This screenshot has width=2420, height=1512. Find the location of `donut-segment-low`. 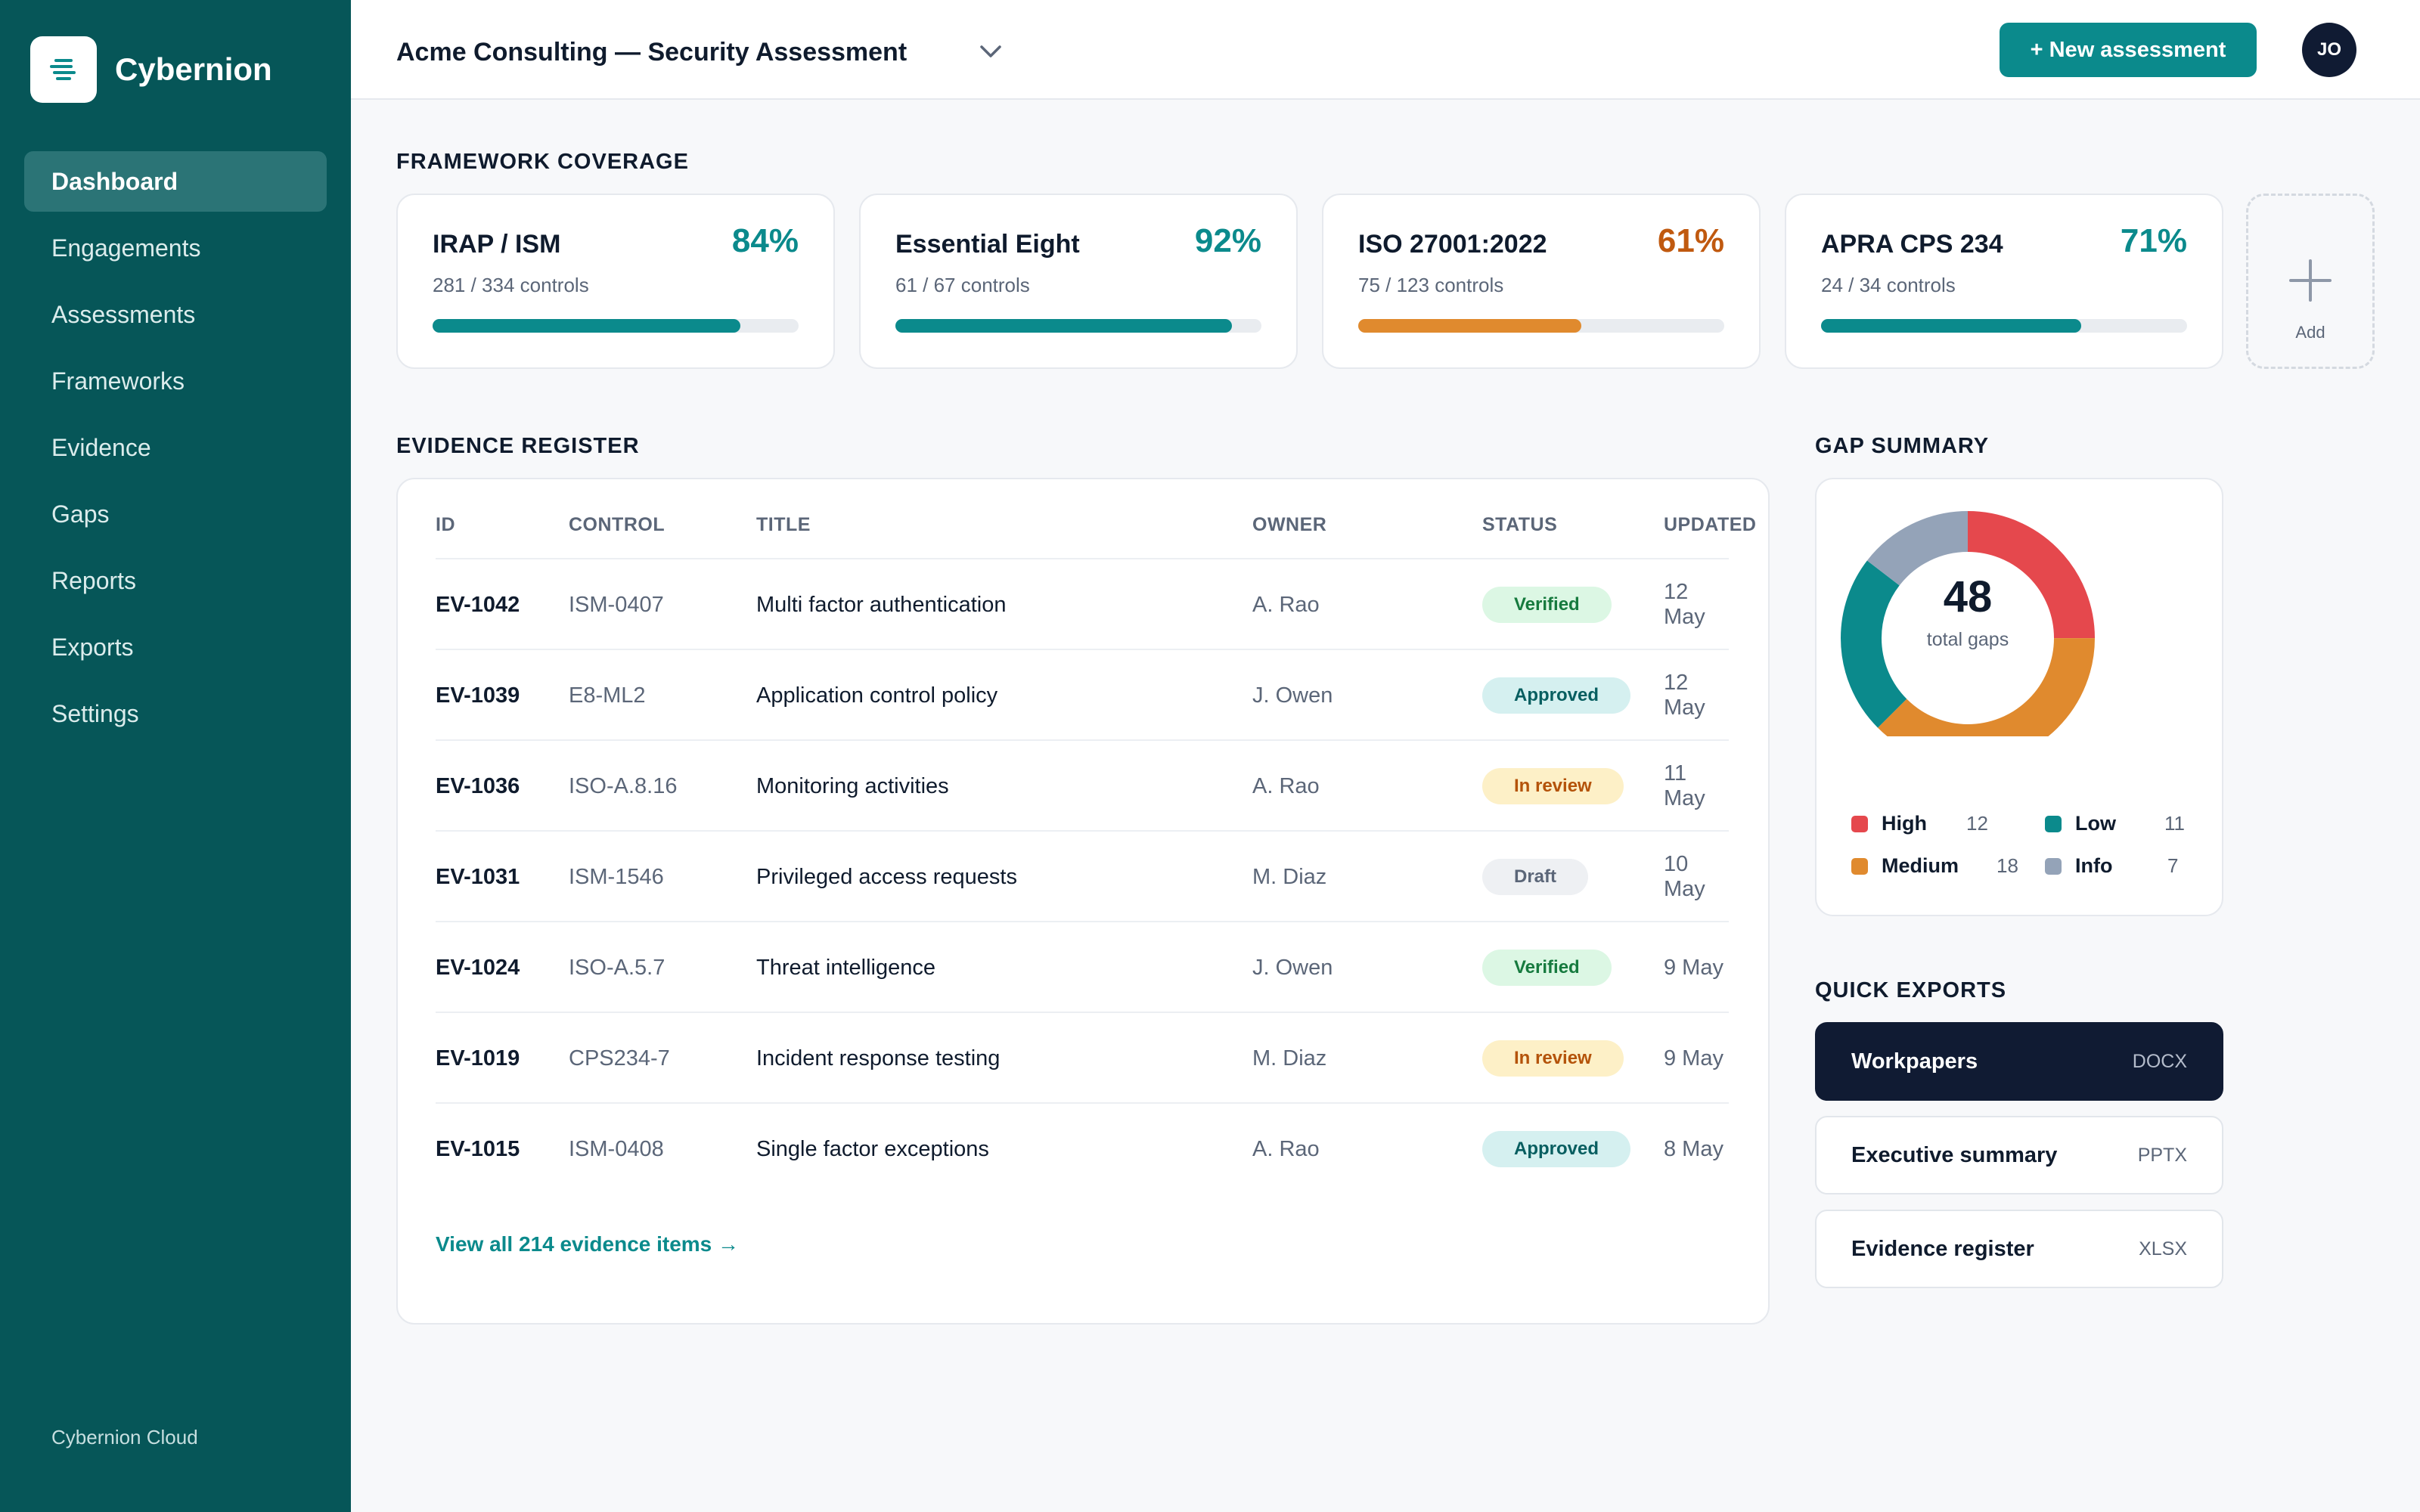

donut-segment-low is located at coordinates (1968, 623).